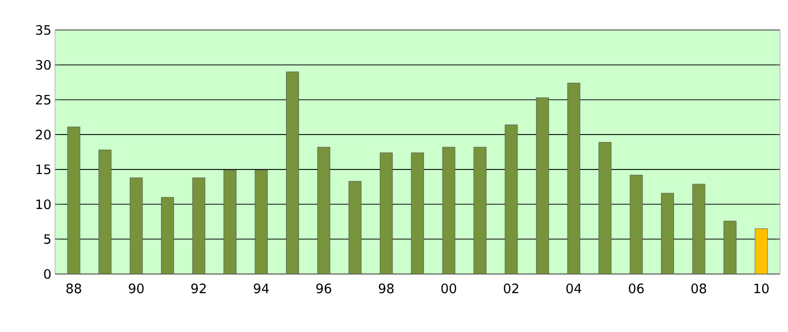 The height and width of the screenshot is (332, 788). I want to click on x-tick-label: 98, so click(386, 289).